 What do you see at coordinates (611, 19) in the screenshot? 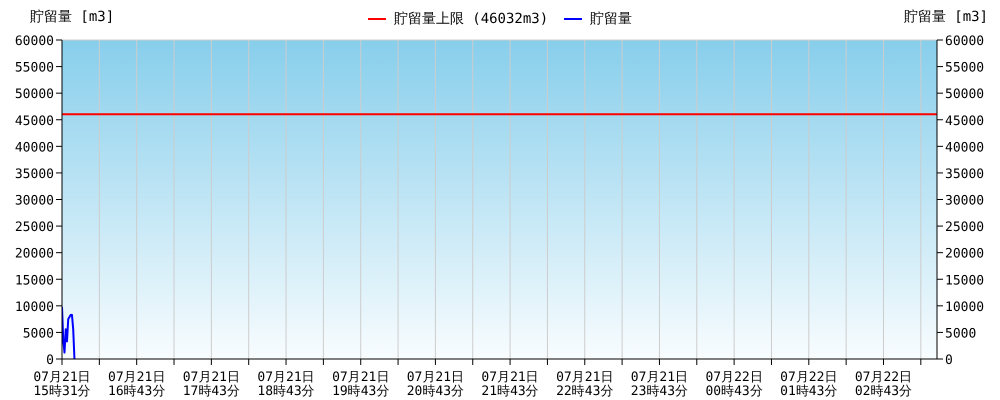
I see `legend-label: 貯留量` at bounding box center [611, 19].